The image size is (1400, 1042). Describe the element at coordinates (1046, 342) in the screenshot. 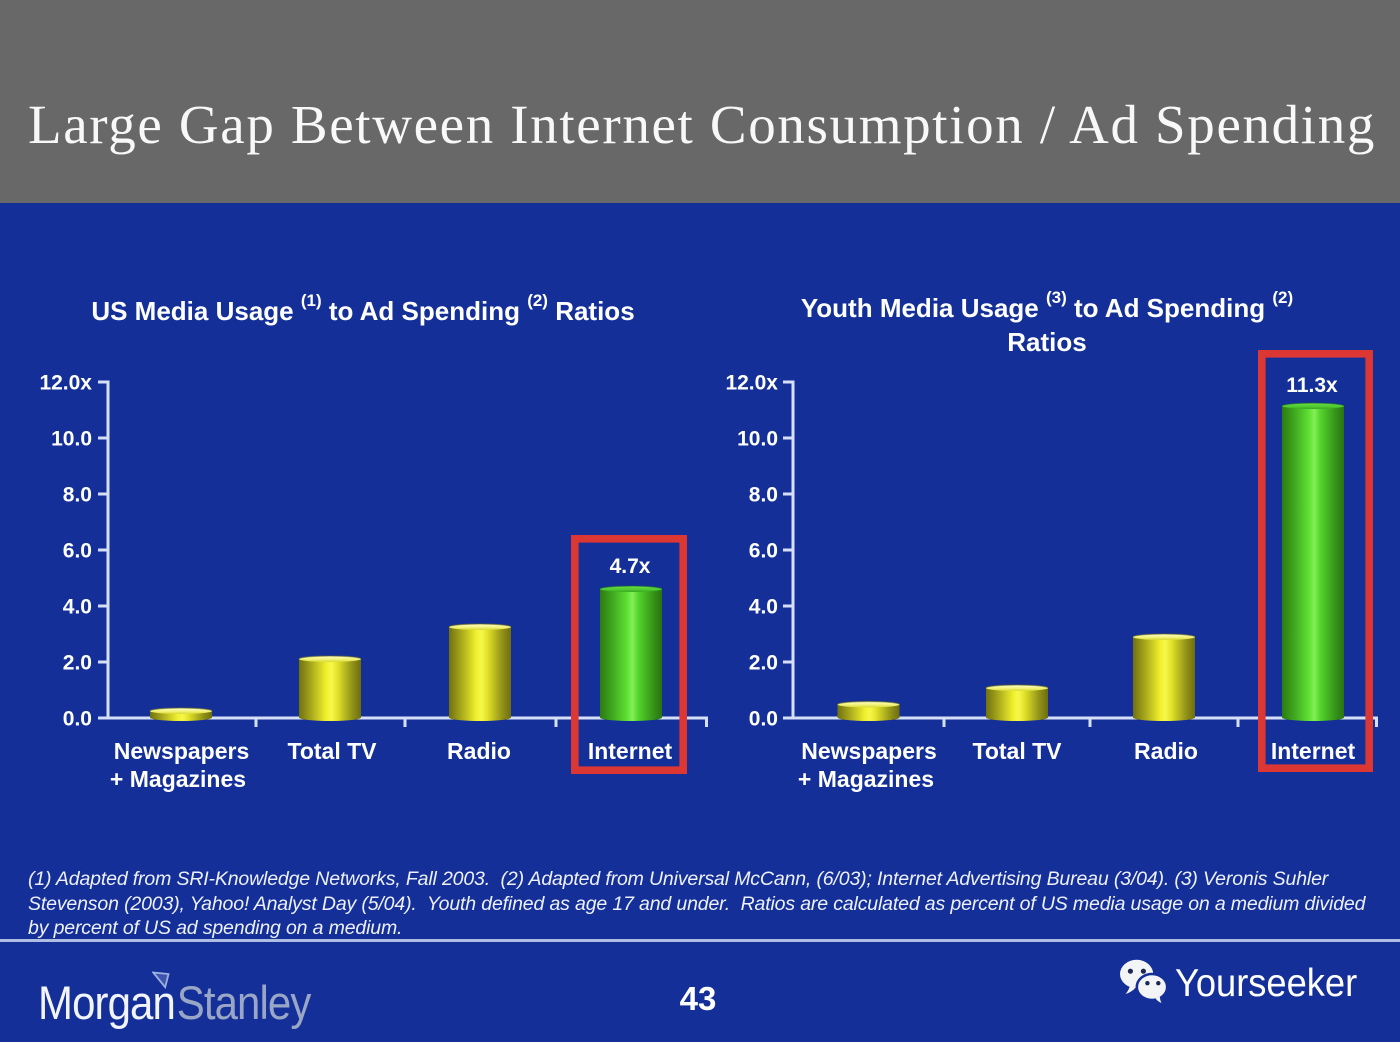

I see `svg-text: Ratios` at that location.